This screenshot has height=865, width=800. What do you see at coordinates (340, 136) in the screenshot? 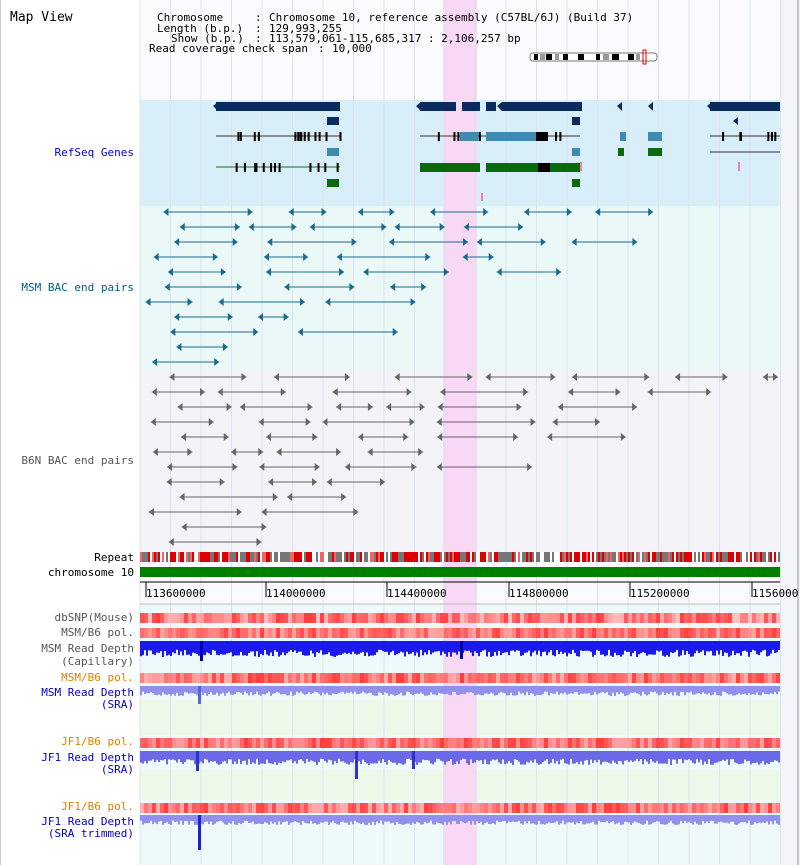
I see `exon` at bounding box center [340, 136].